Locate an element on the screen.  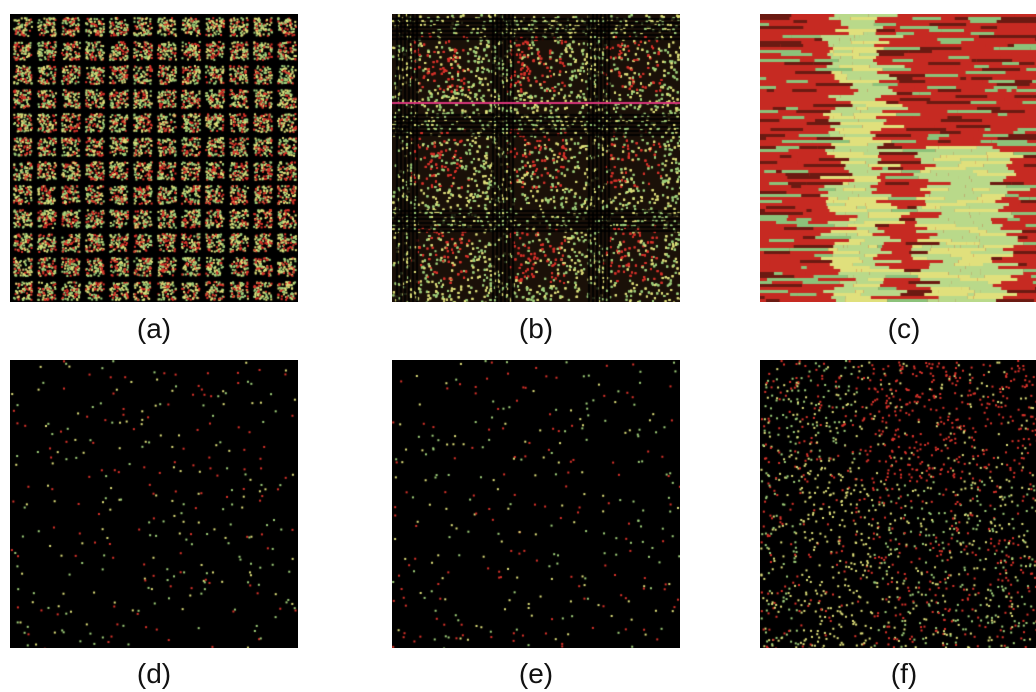
panel-d-canvas is located at coordinates (154, 504).